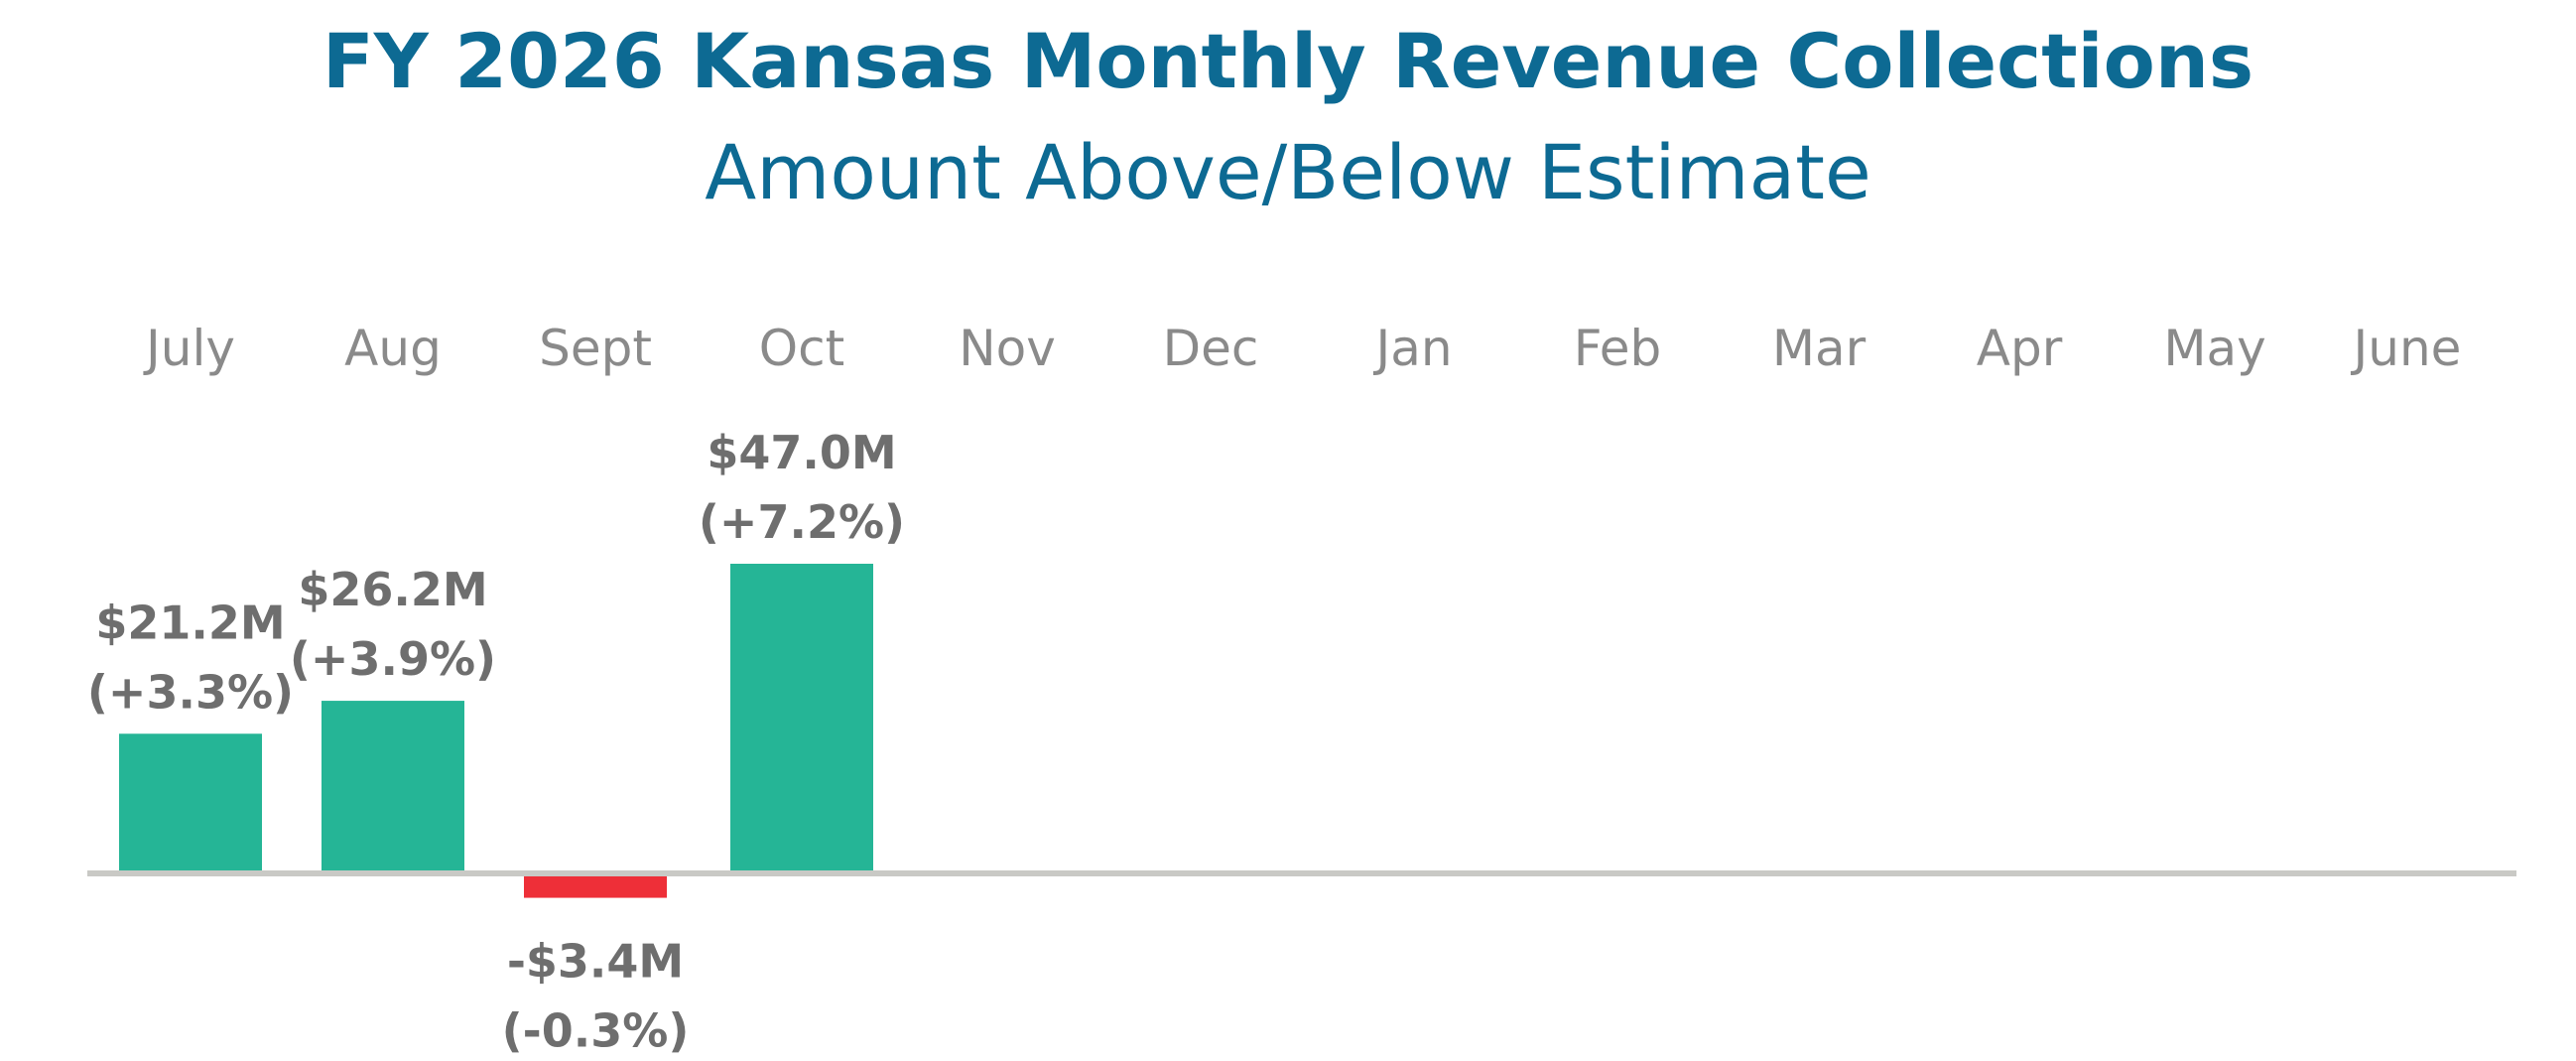  What do you see at coordinates (1211, 348) in the screenshot?
I see `month-label-dec: Dec` at bounding box center [1211, 348].